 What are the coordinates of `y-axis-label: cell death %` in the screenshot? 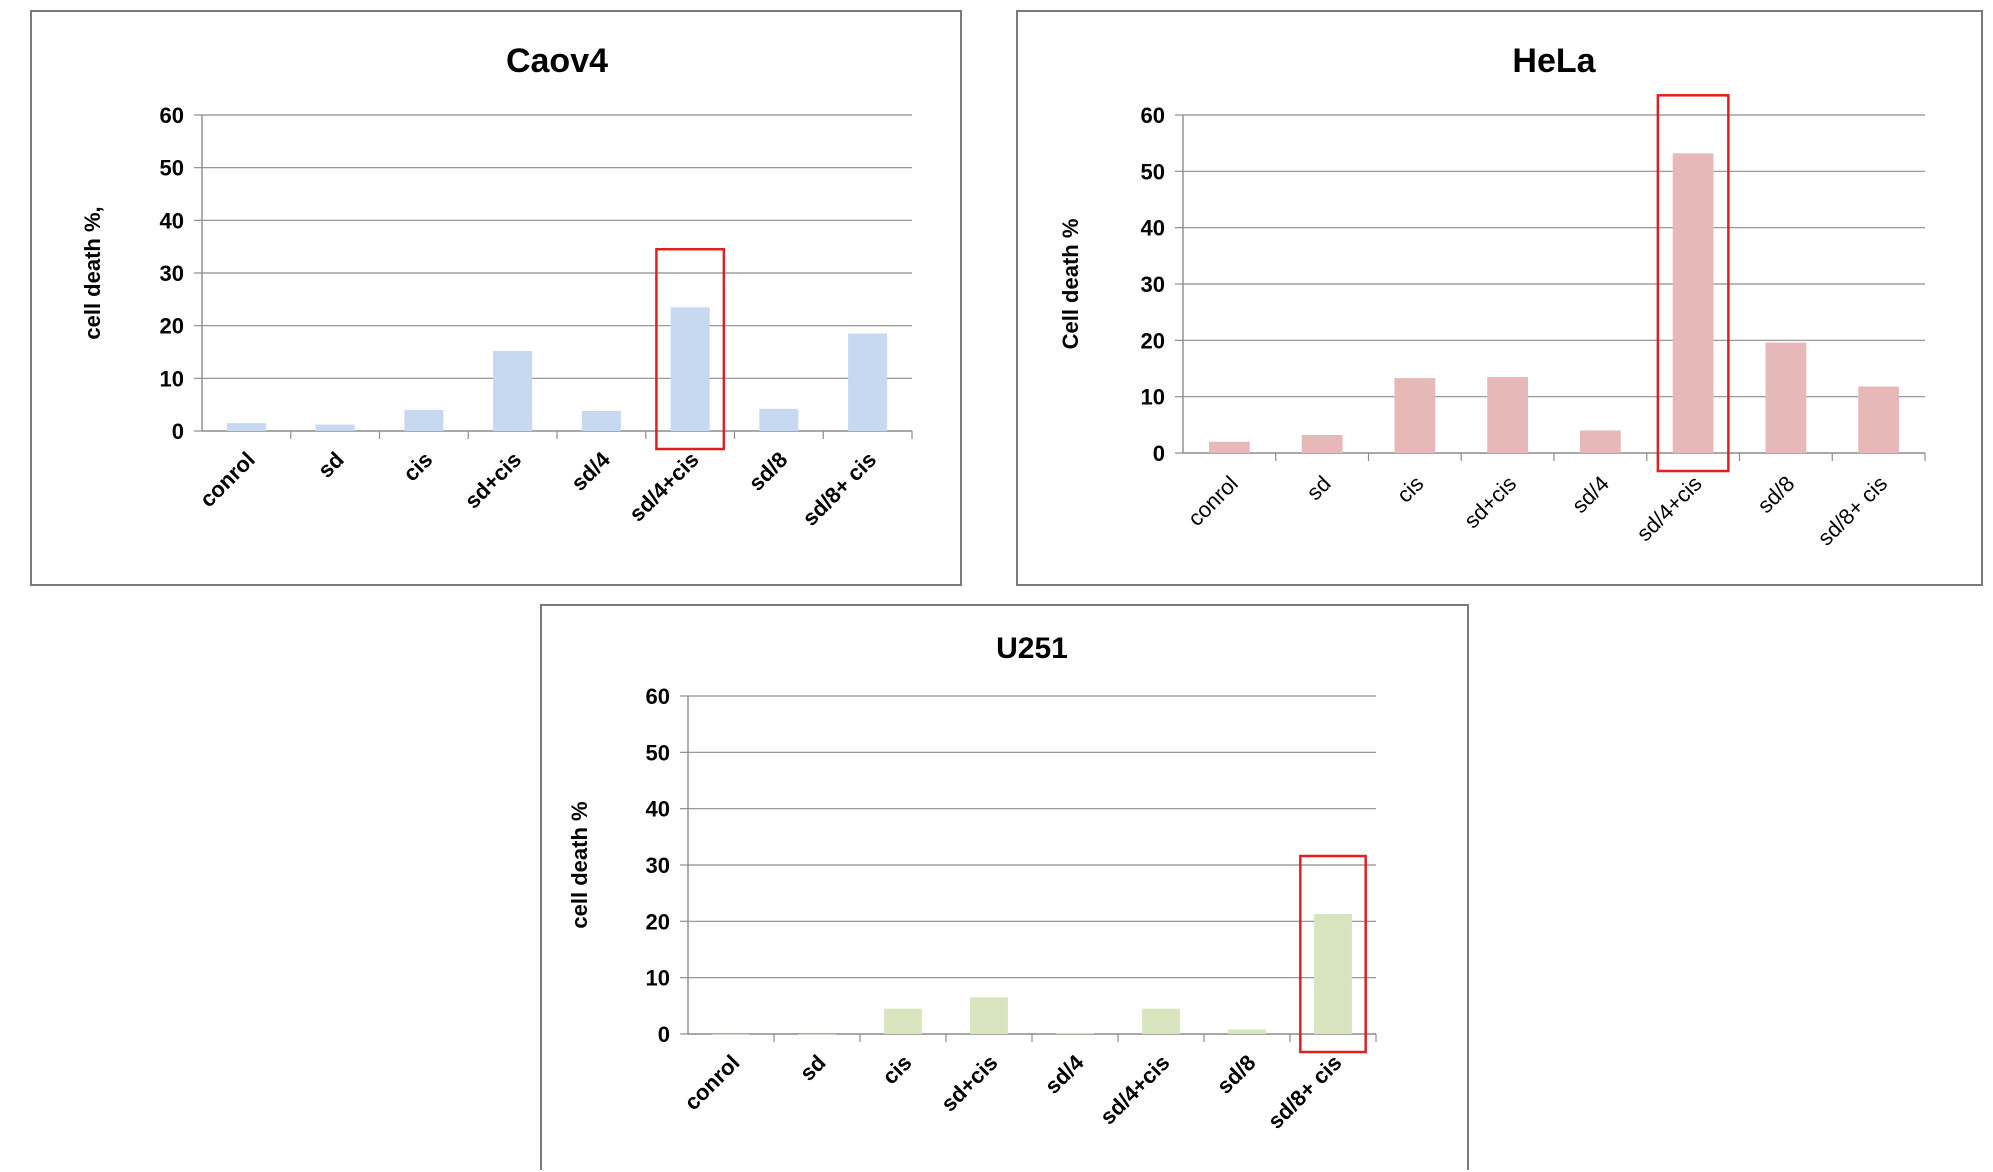 It's located at (579, 864).